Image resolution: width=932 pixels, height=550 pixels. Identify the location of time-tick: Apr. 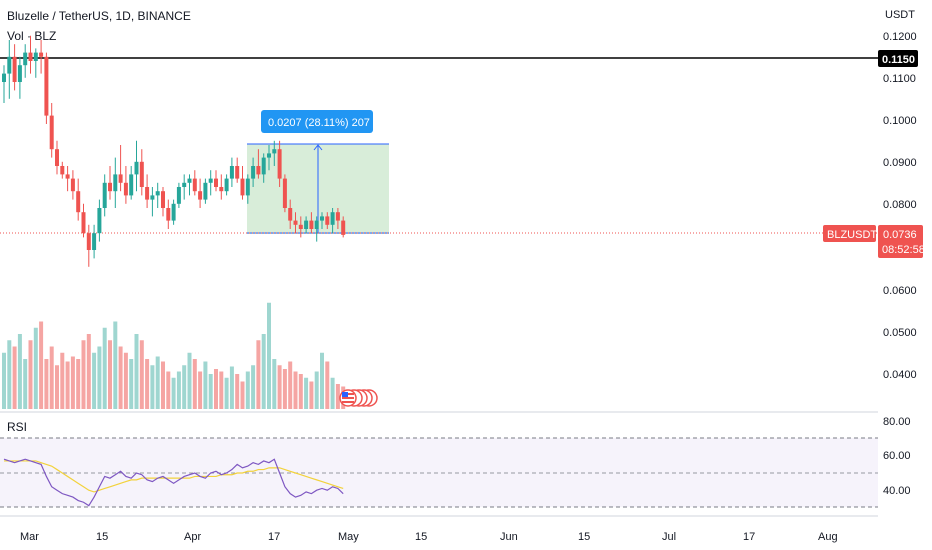
(192, 537).